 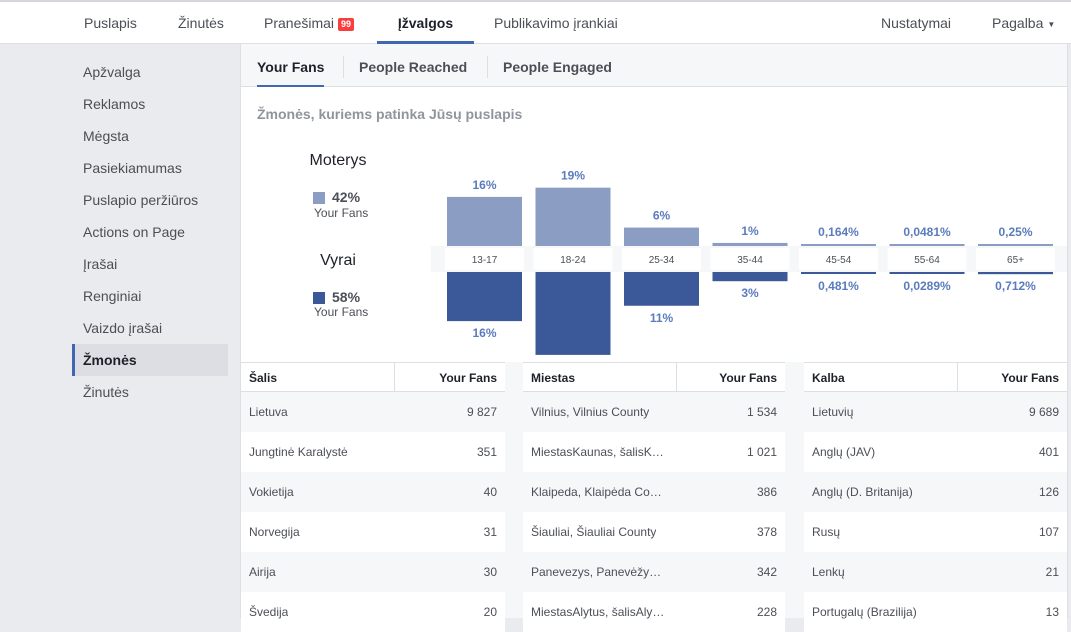 I want to click on tab-people-engaged: People Engaged, so click(x=557, y=67).